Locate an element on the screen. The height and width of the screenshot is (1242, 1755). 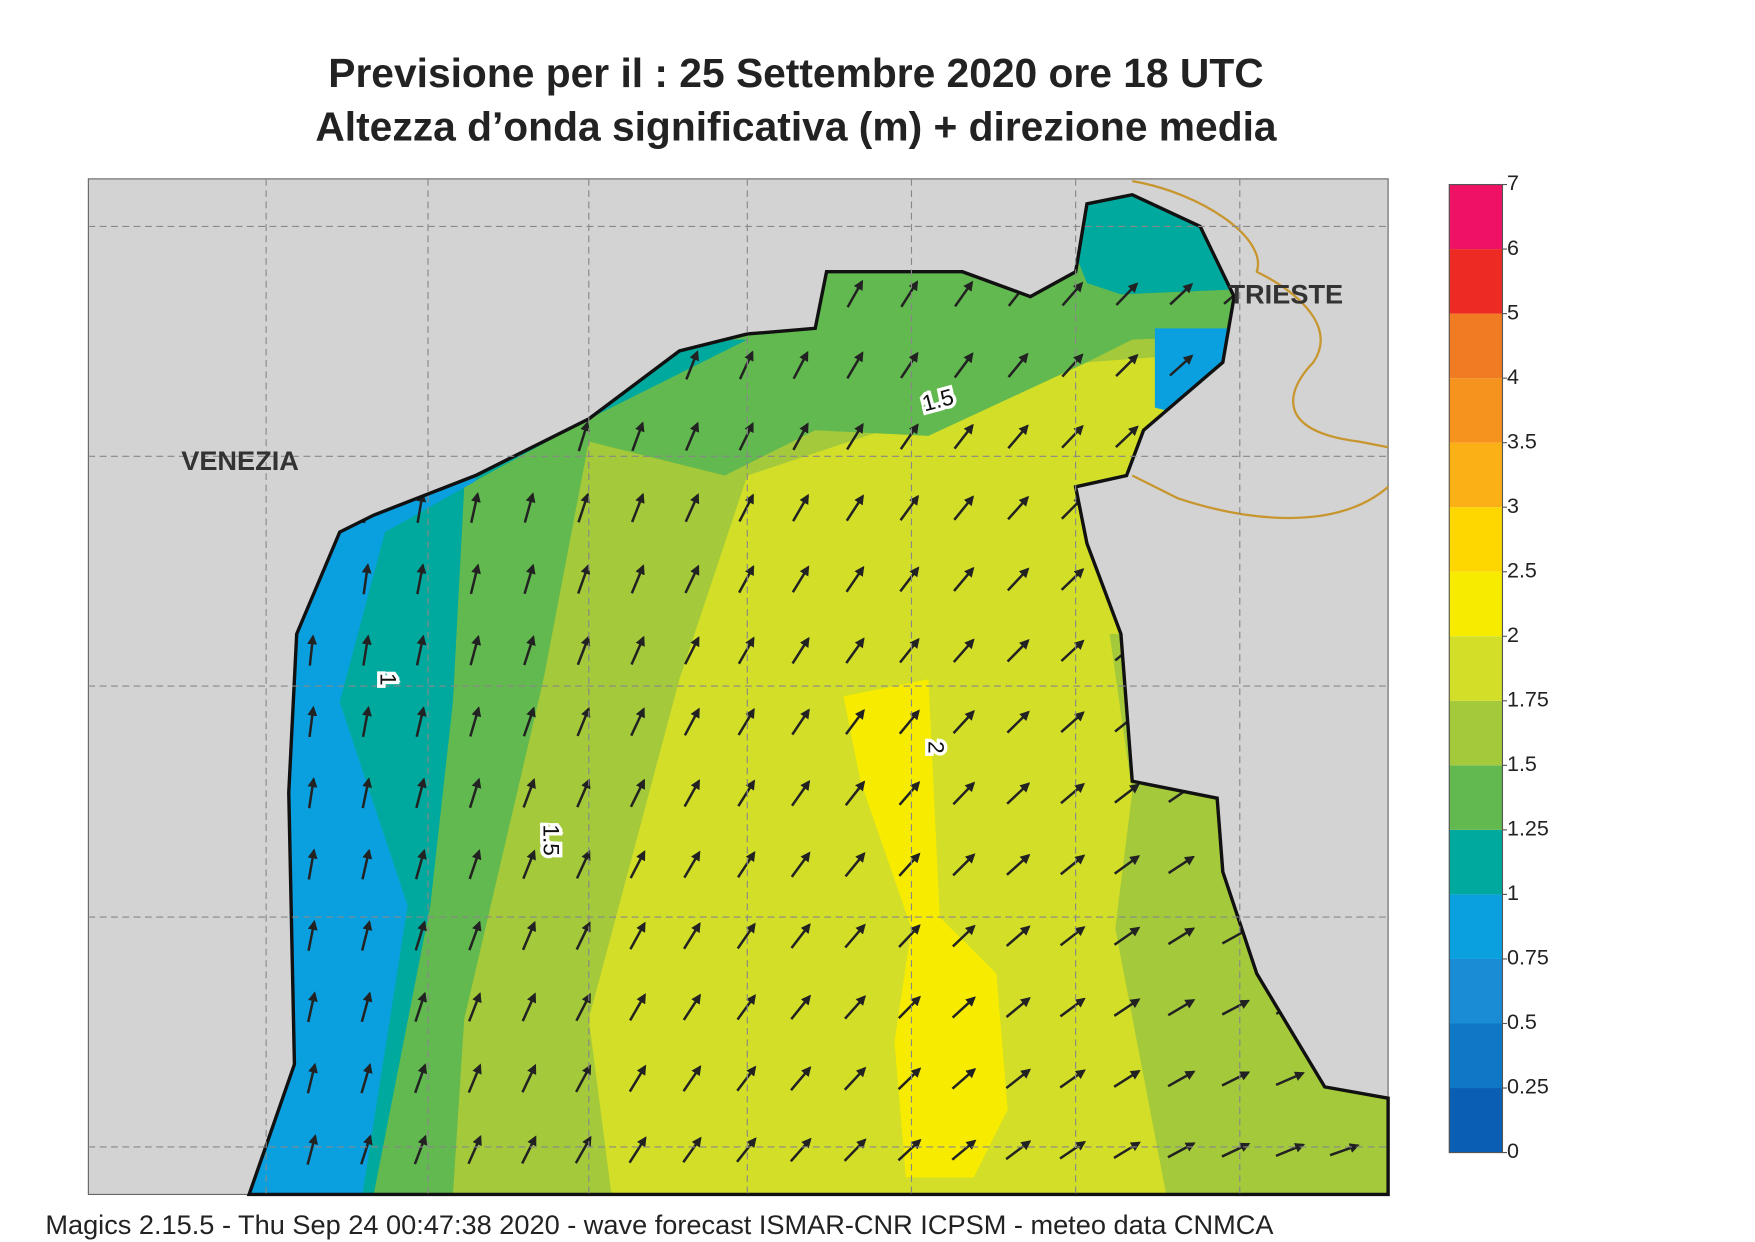
tick-label: 1 is located at coordinates (1513, 893).